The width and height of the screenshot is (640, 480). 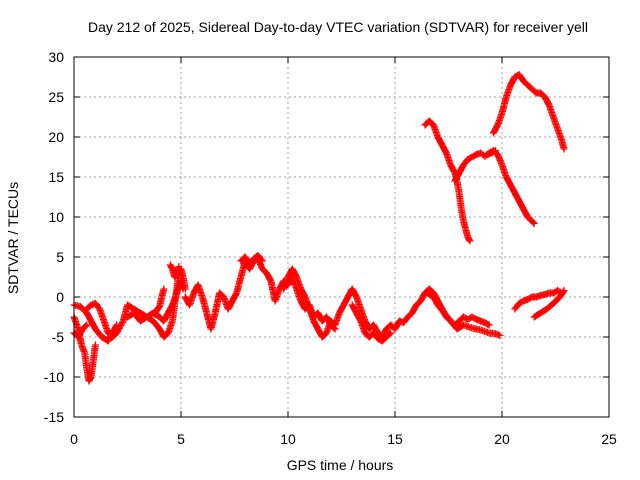 What do you see at coordinates (56, 177) in the screenshot?
I see `y-tick-label: 15` at bounding box center [56, 177].